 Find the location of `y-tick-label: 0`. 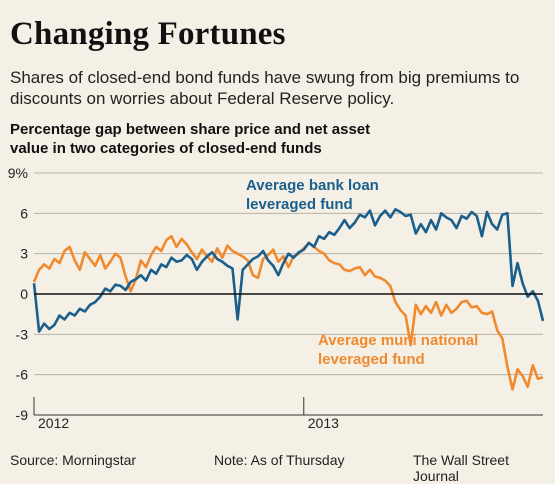

y-tick-label: 0 is located at coordinates (24, 294).